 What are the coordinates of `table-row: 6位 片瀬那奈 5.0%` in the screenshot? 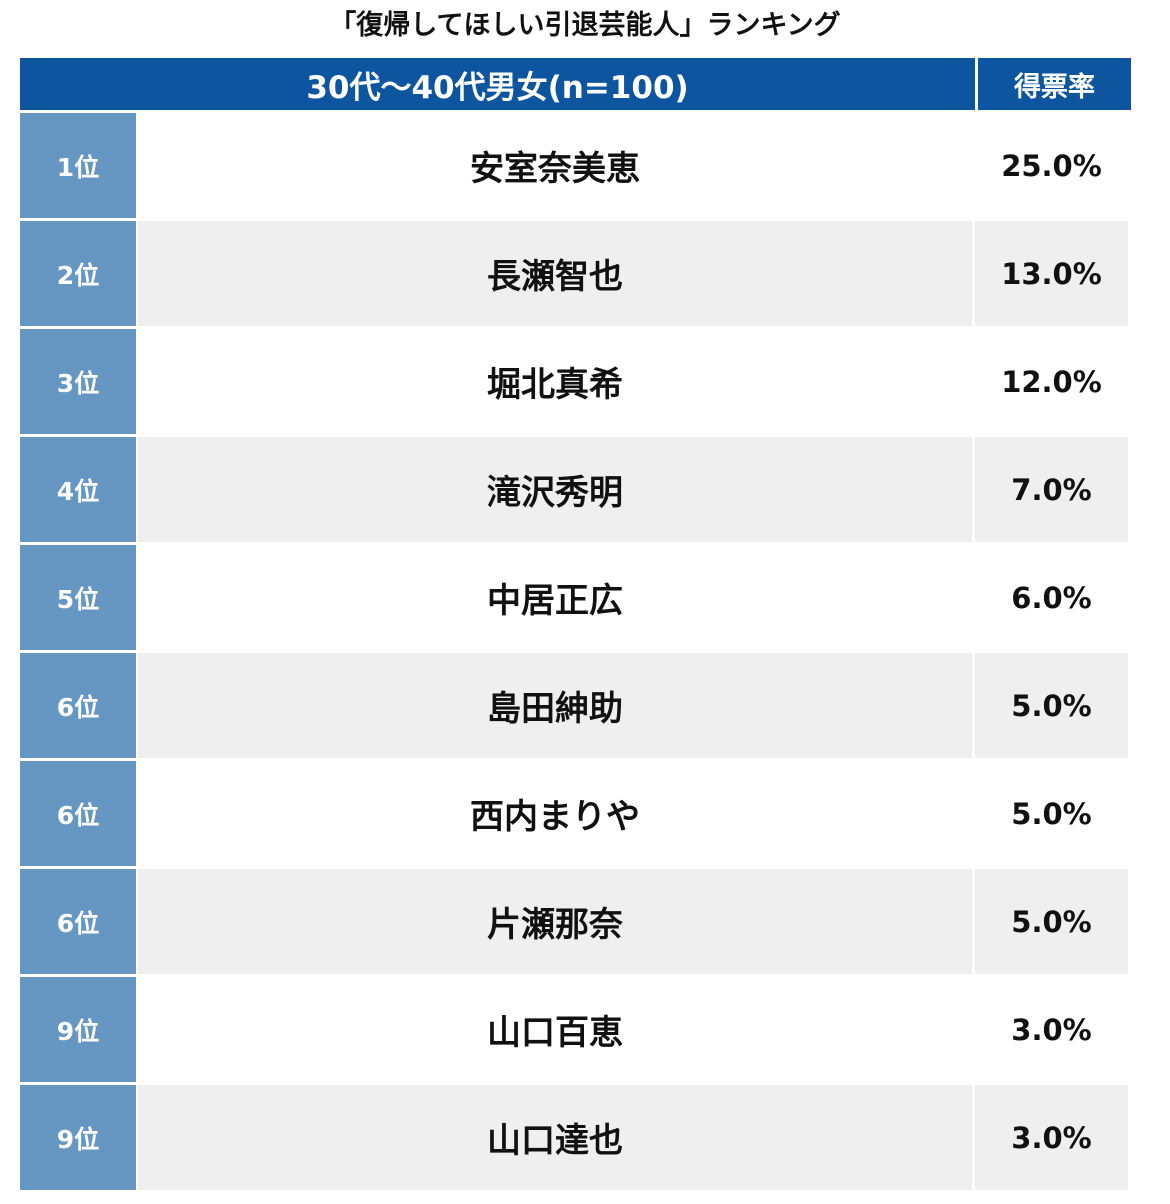 It's located at (585, 921).